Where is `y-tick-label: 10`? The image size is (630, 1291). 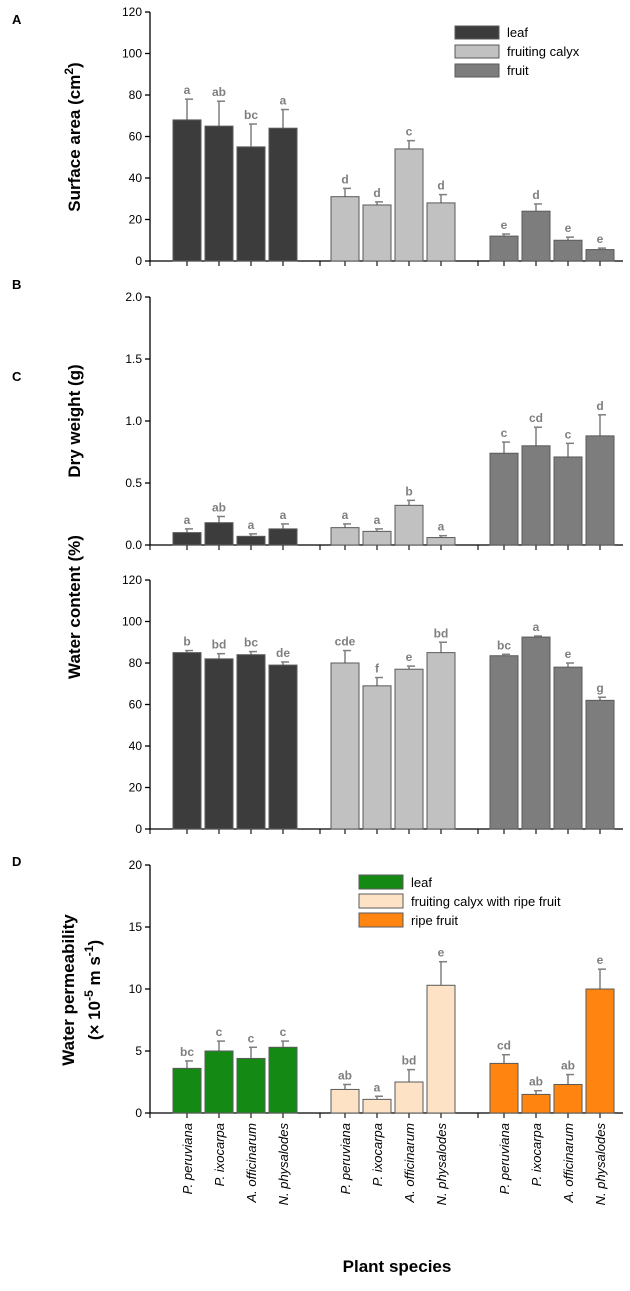 y-tick-label: 10 is located at coordinates (136, 989).